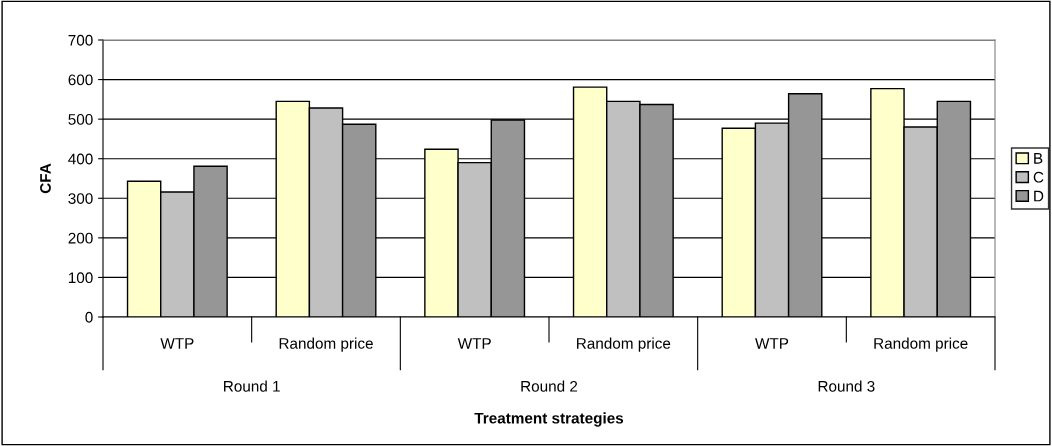 This screenshot has height=446, width=1052. I want to click on x-axis-title: Treatment strategies, so click(549, 419).